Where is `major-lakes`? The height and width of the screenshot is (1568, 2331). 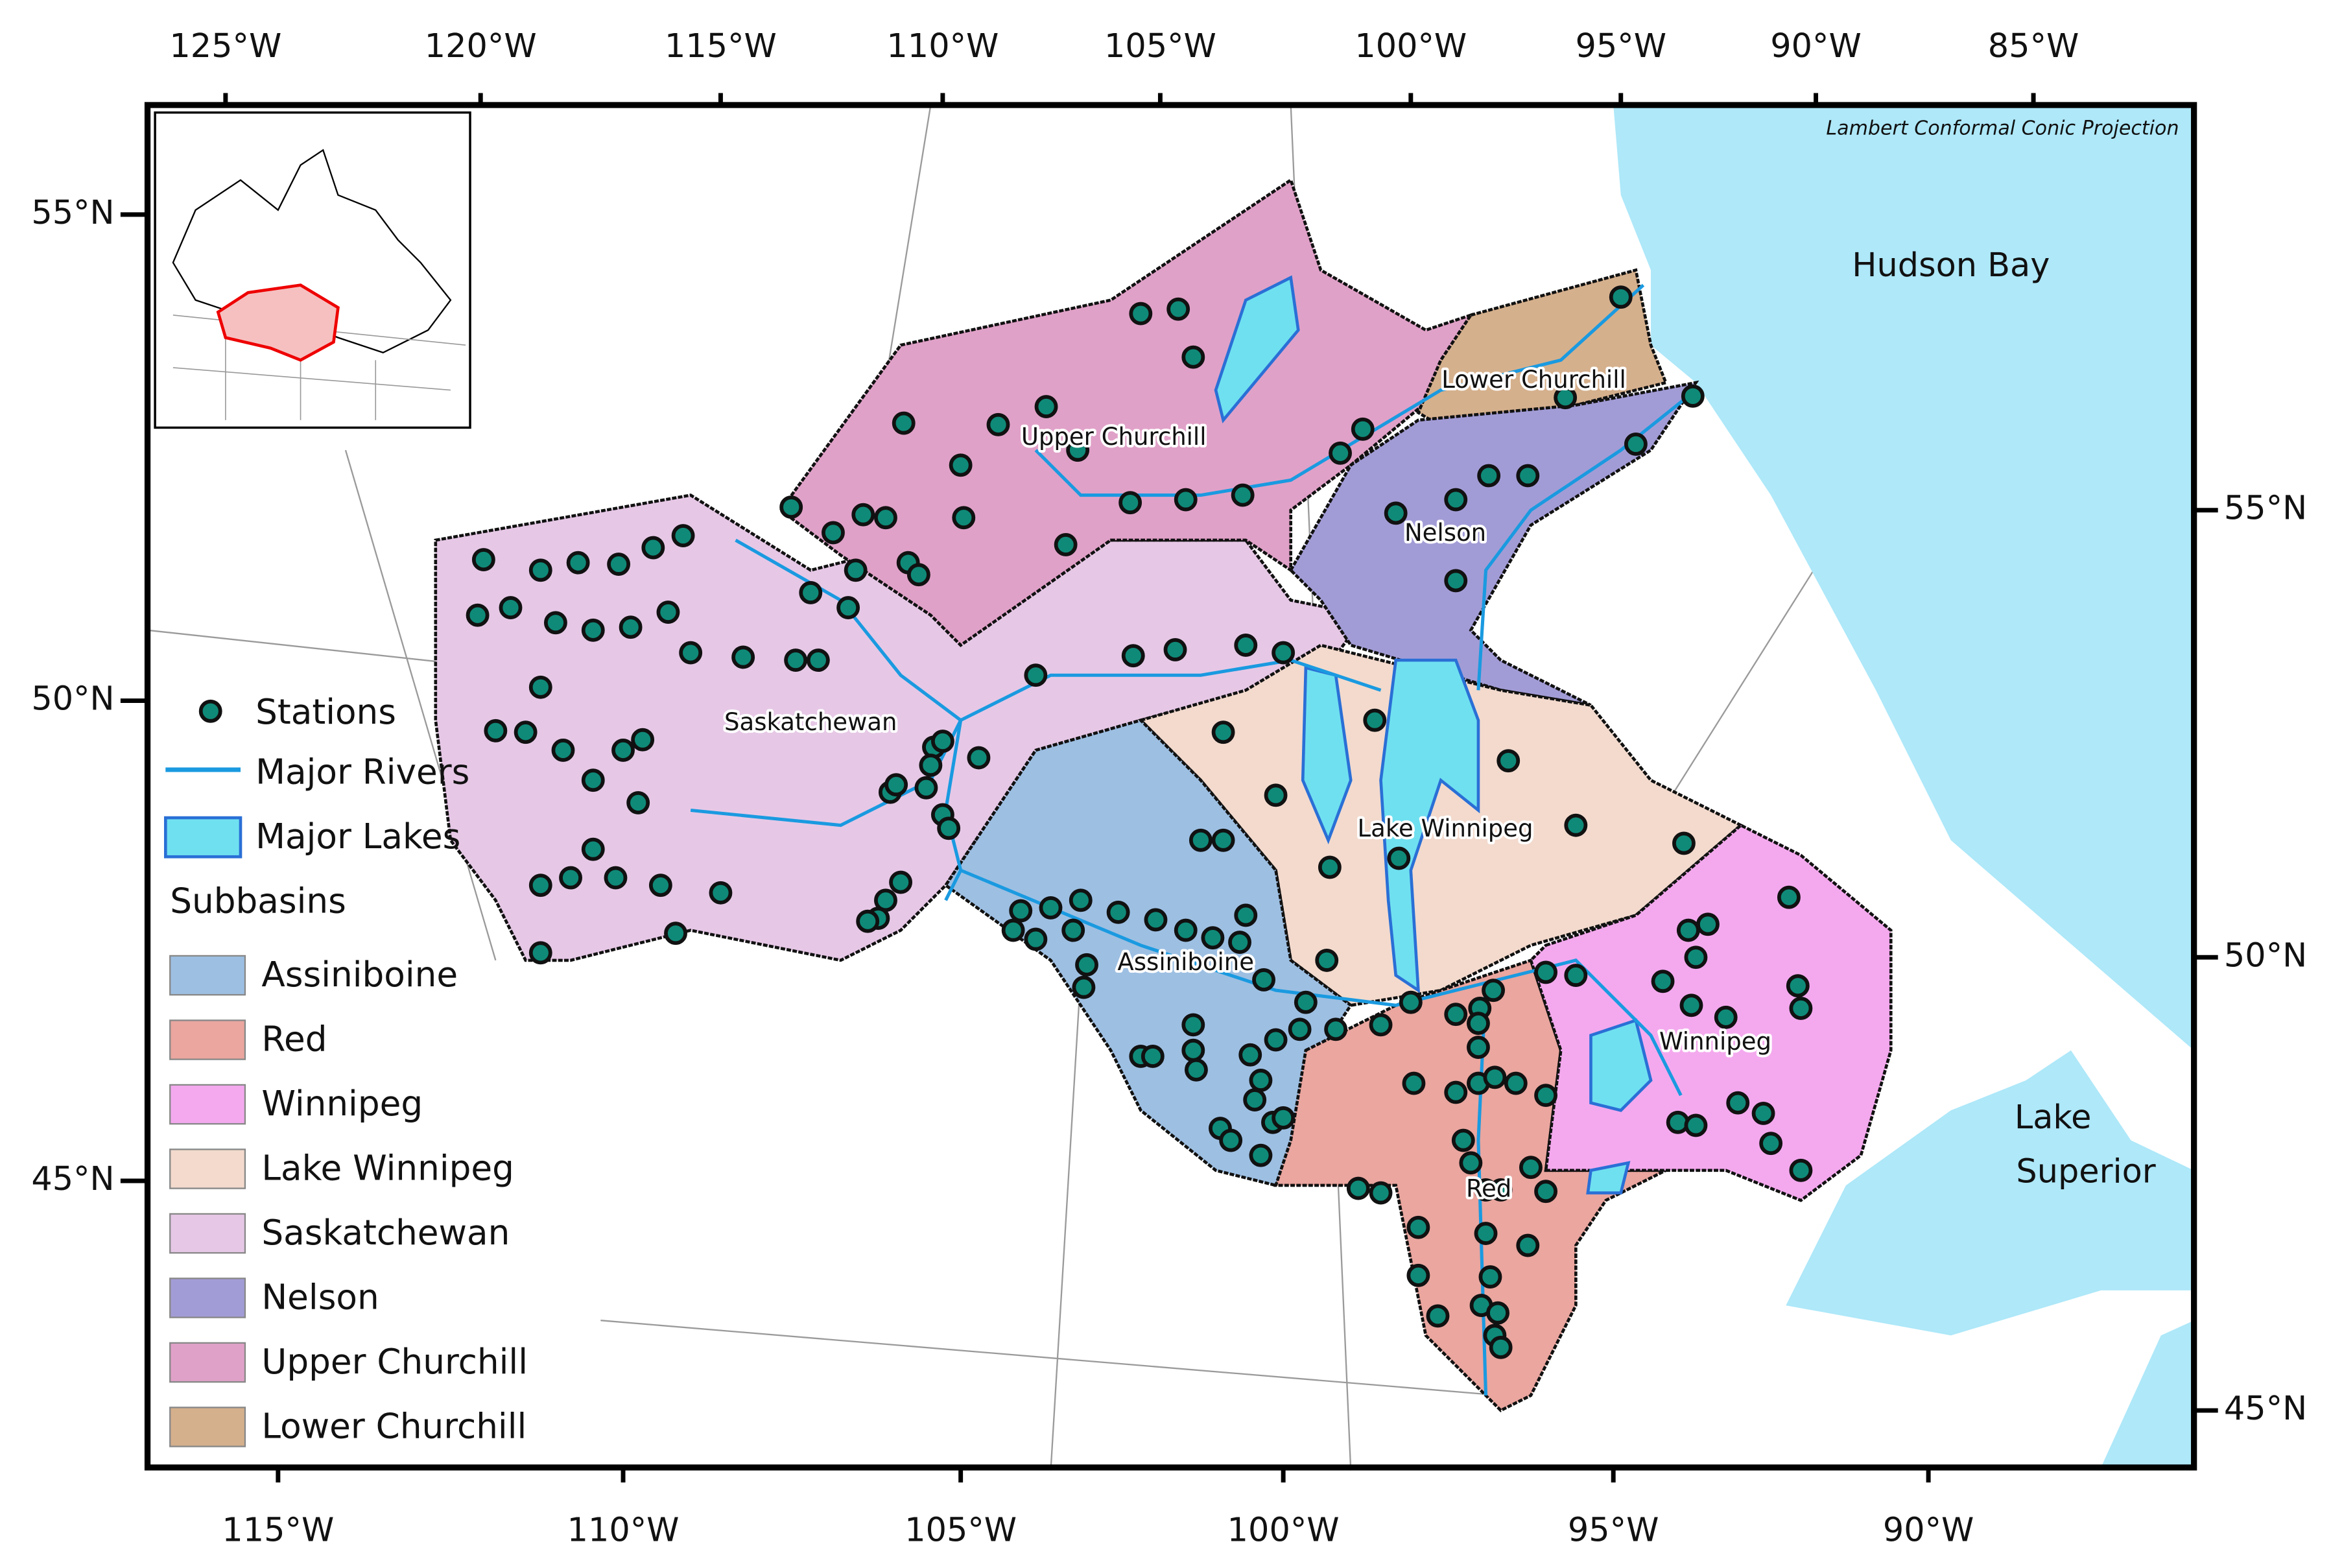 major-lakes is located at coordinates (1433, 734).